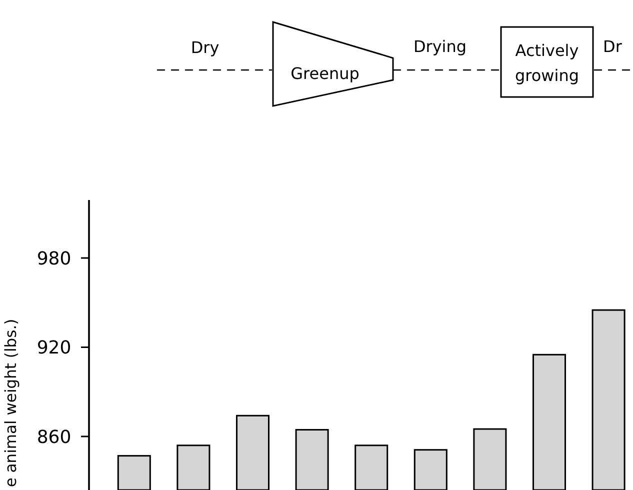 The image size is (633, 490). I want to click on text: Drying, so click(440, 46).